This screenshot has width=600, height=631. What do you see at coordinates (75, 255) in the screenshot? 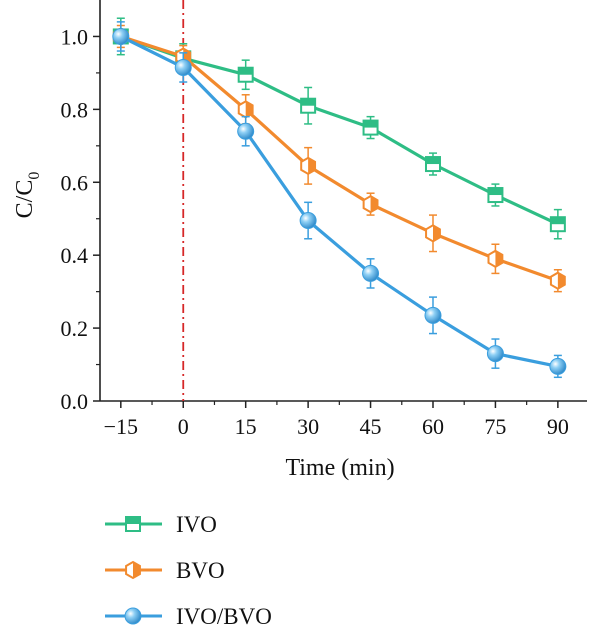
I see `y-tick-label: 0.4` at bounding box center [75, 255].